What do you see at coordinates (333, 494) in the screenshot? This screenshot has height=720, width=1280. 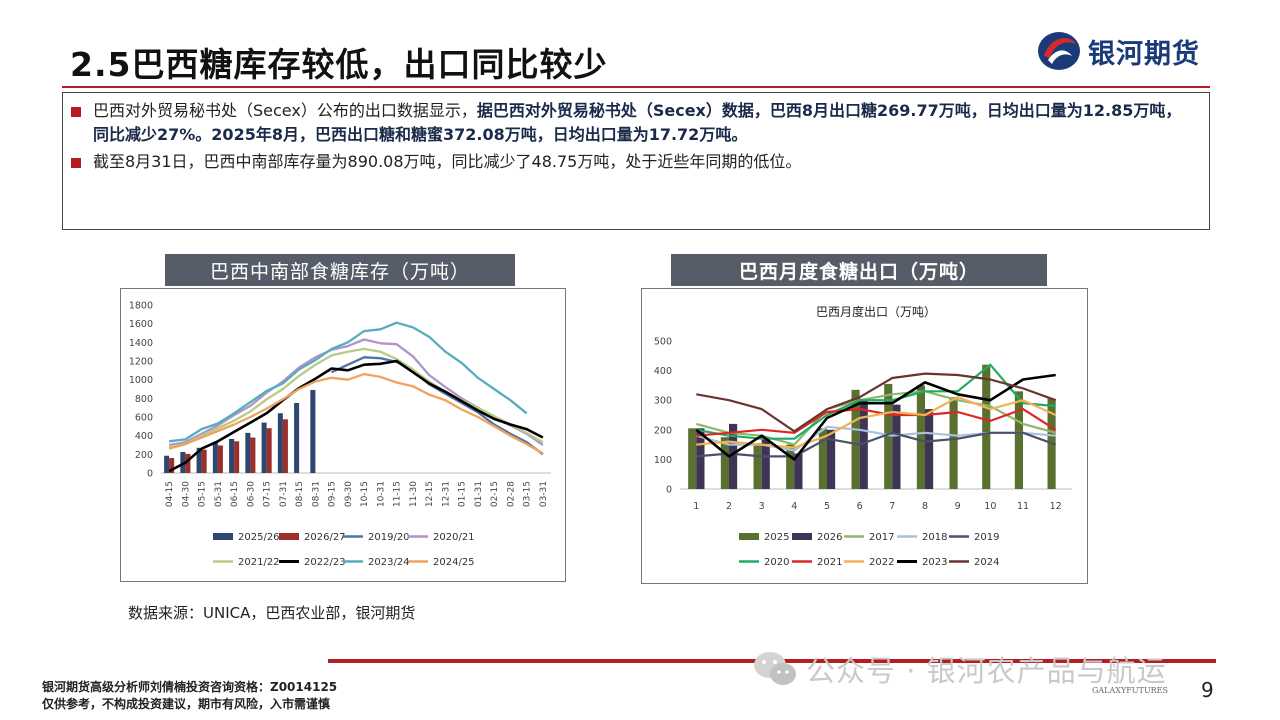 I see `x-tick-label: 09-15` at bounding box center [333, 494].